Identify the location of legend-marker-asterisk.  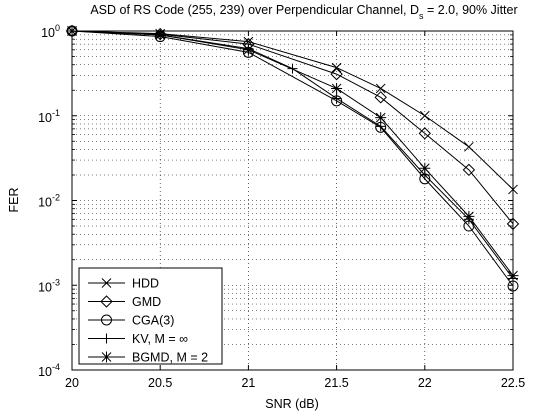
(106, 357).